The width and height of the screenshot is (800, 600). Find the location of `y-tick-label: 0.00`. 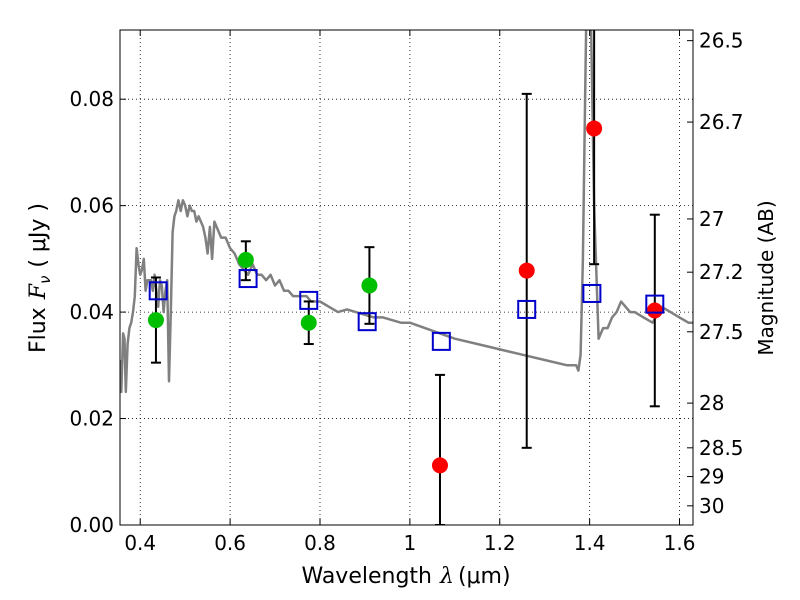

y-tick-label: 0.00 is located at coordinates (91, 525).